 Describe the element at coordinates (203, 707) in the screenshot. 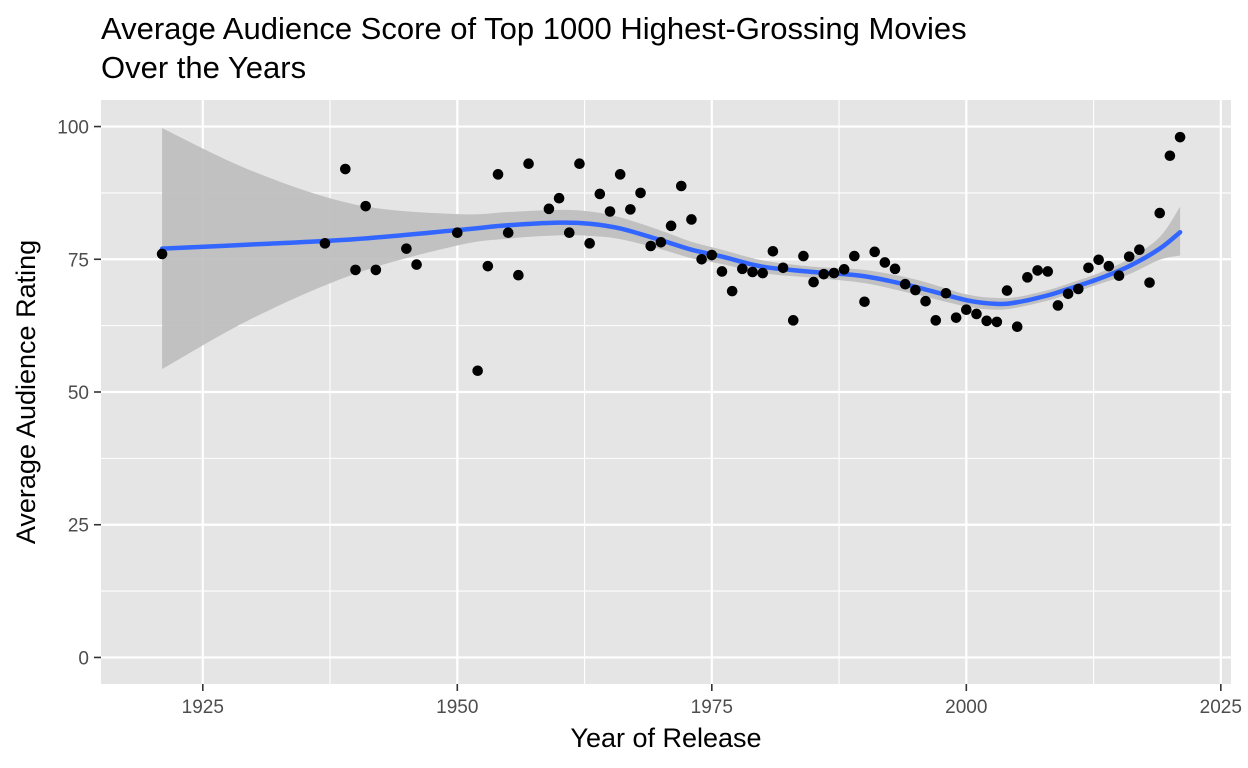

I see `x-tick-label: 1925` at that location.